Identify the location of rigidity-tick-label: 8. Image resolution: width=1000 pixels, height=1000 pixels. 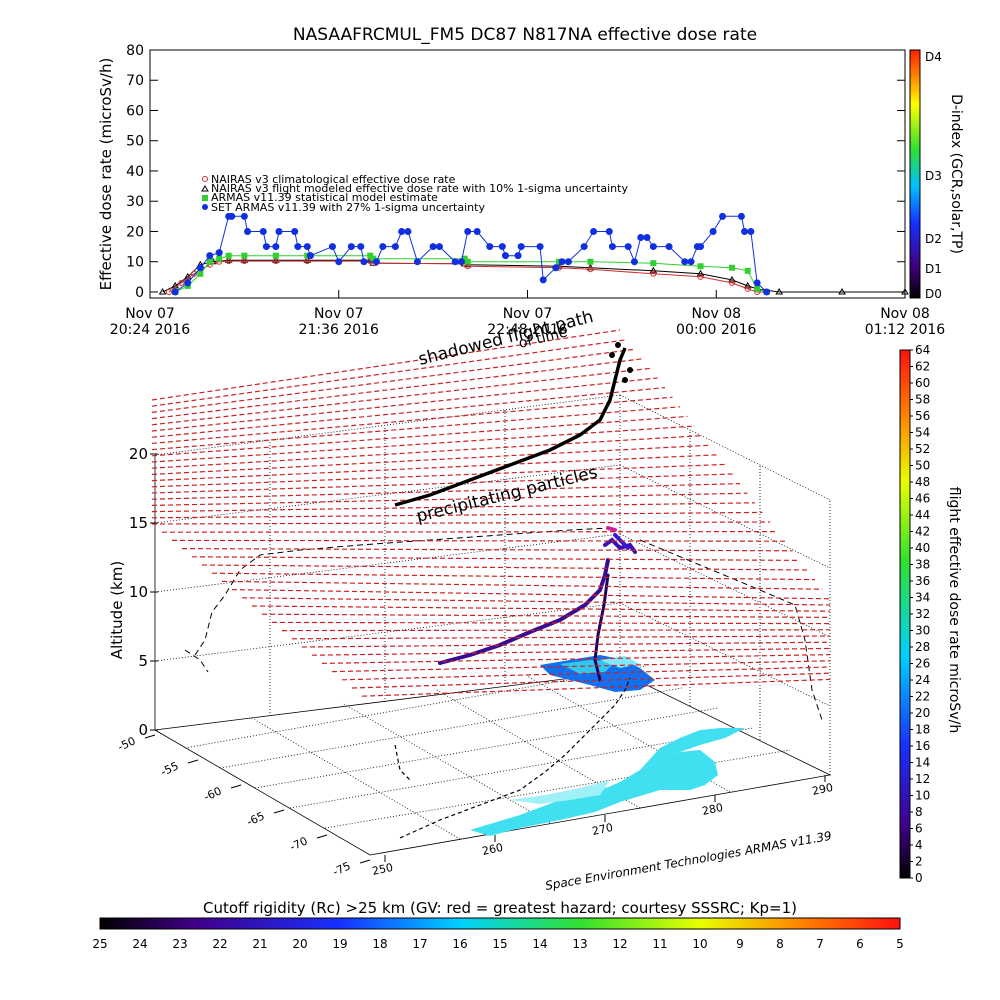
(780, 944).